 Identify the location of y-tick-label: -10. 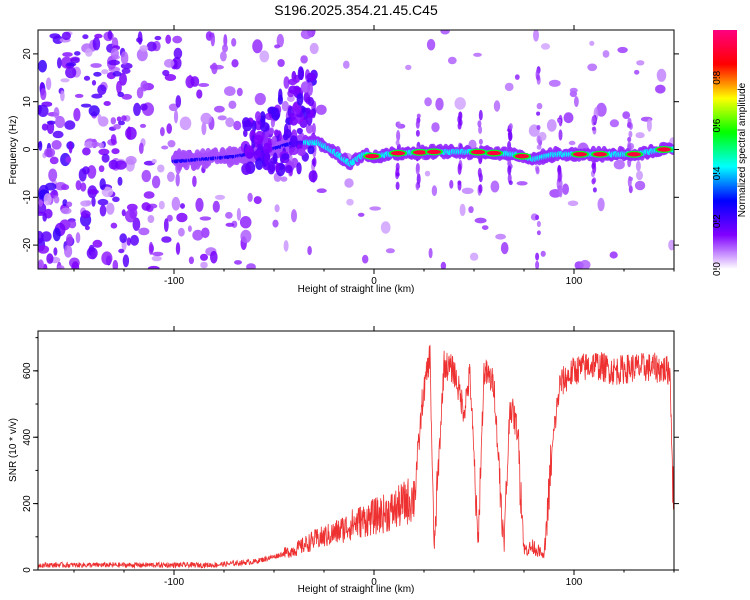
(27, 197).